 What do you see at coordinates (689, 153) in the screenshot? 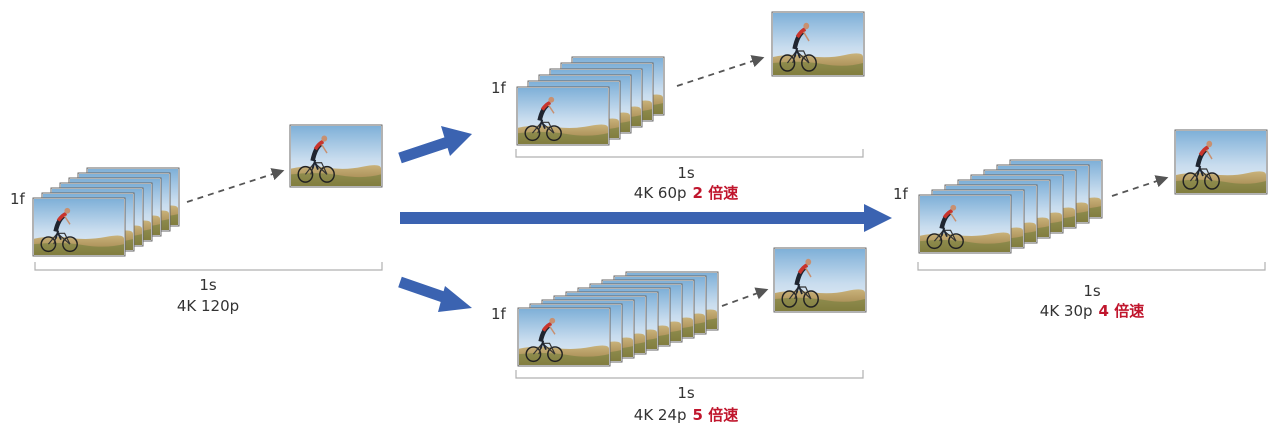
I see `duration-bracket-top` at bounding box center [689, 153].